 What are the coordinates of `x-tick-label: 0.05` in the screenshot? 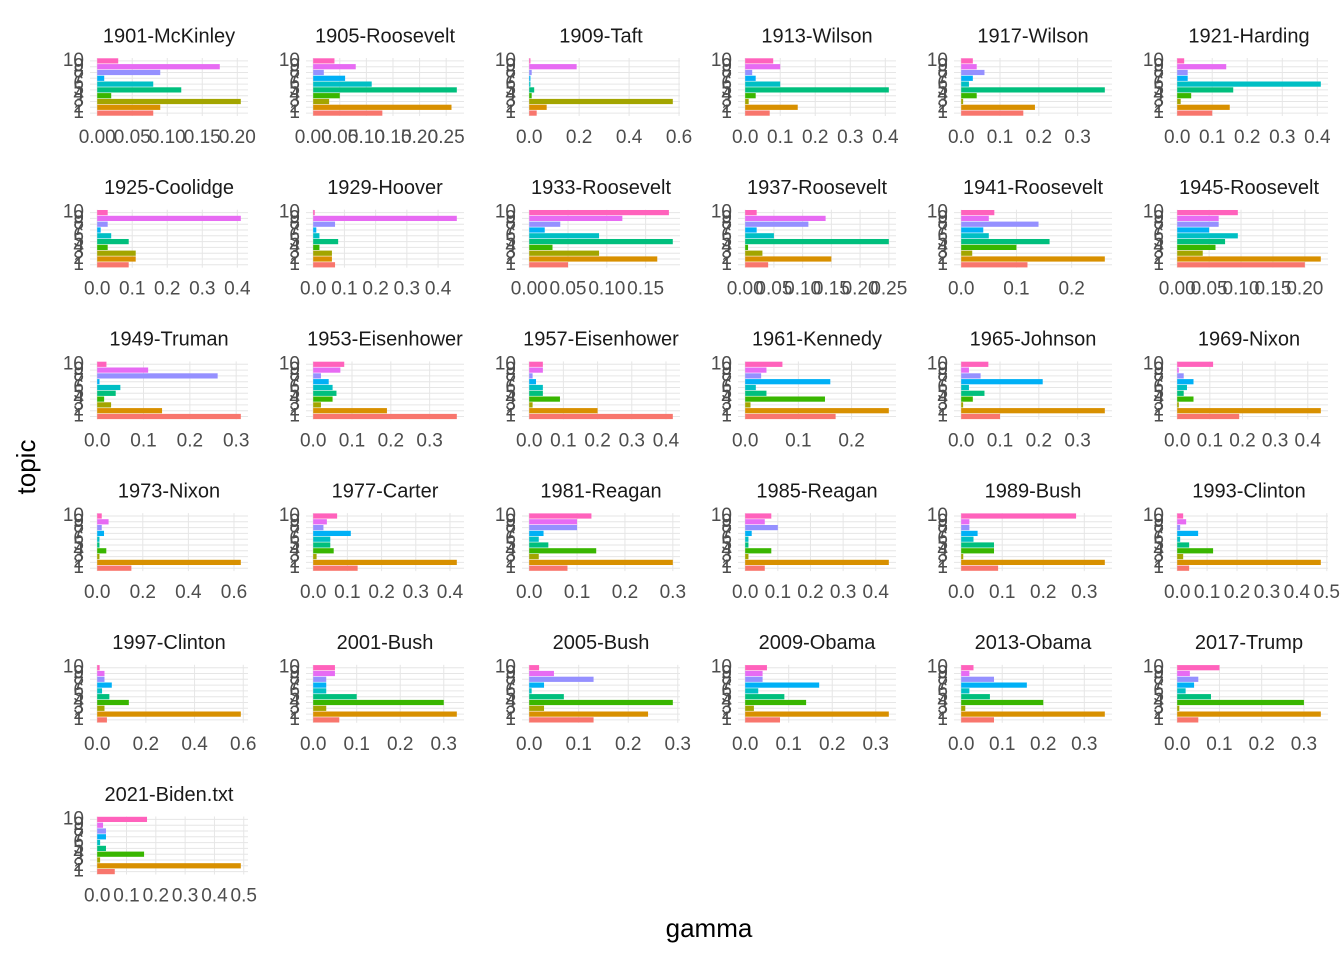 It's located at (132, 137).